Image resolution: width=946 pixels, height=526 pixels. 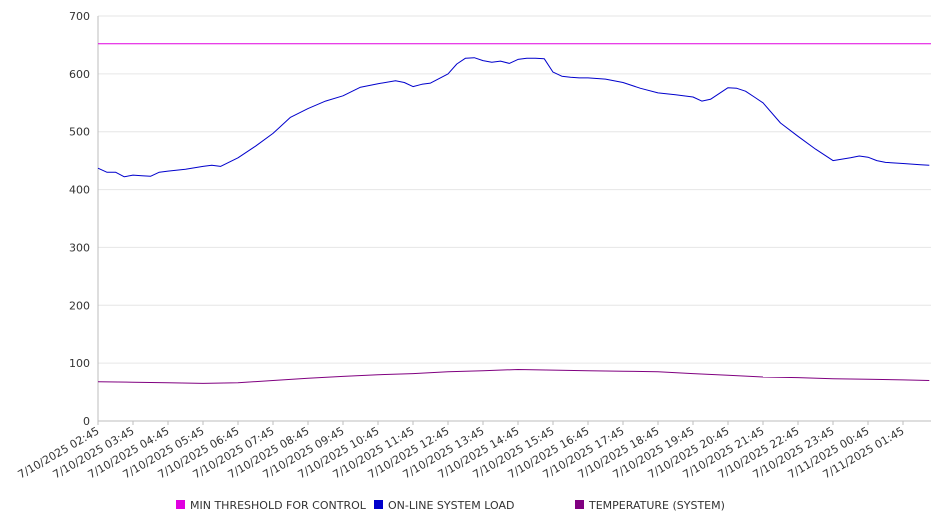 What do you see at coordinates (79, 16) in the screenshot?
I see `y-tick-label: 700` at bounding box center [79, 16].